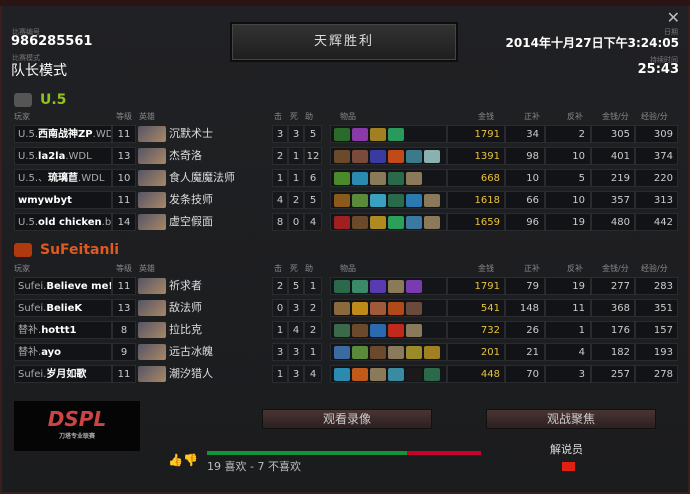 The image size is (690, 494). I want to click on hero: 远古冰魄, so click(208, 352).